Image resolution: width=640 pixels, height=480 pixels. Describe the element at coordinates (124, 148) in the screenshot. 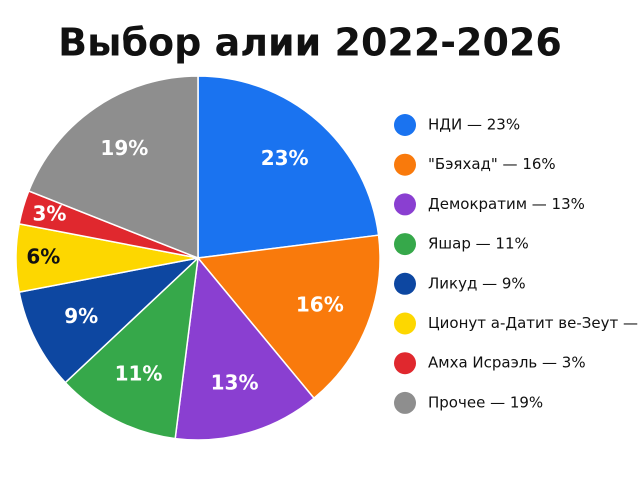

I see `slice-label: 19%` at that location.